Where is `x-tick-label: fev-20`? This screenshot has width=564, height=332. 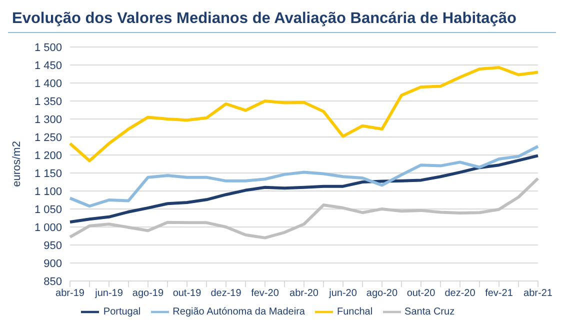
x-tick-label: fev-20 is located at coordinates (265, 294).